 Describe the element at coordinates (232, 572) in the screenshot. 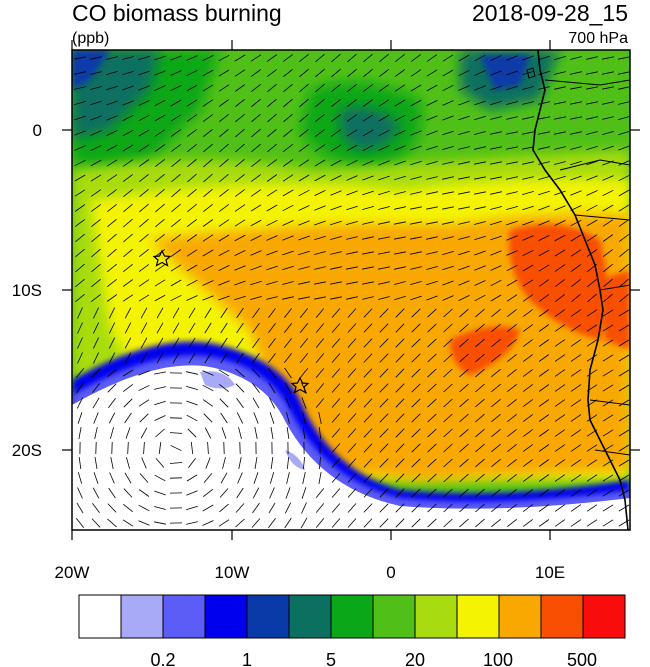

I see `lon-label-1: 10W` at that location.